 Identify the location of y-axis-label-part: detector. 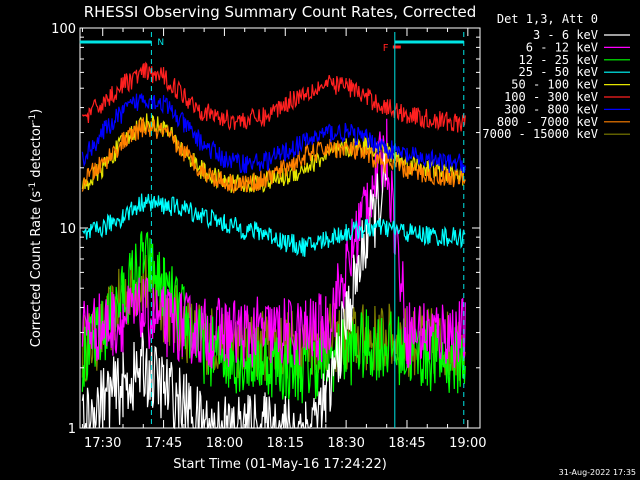
(36, 152).